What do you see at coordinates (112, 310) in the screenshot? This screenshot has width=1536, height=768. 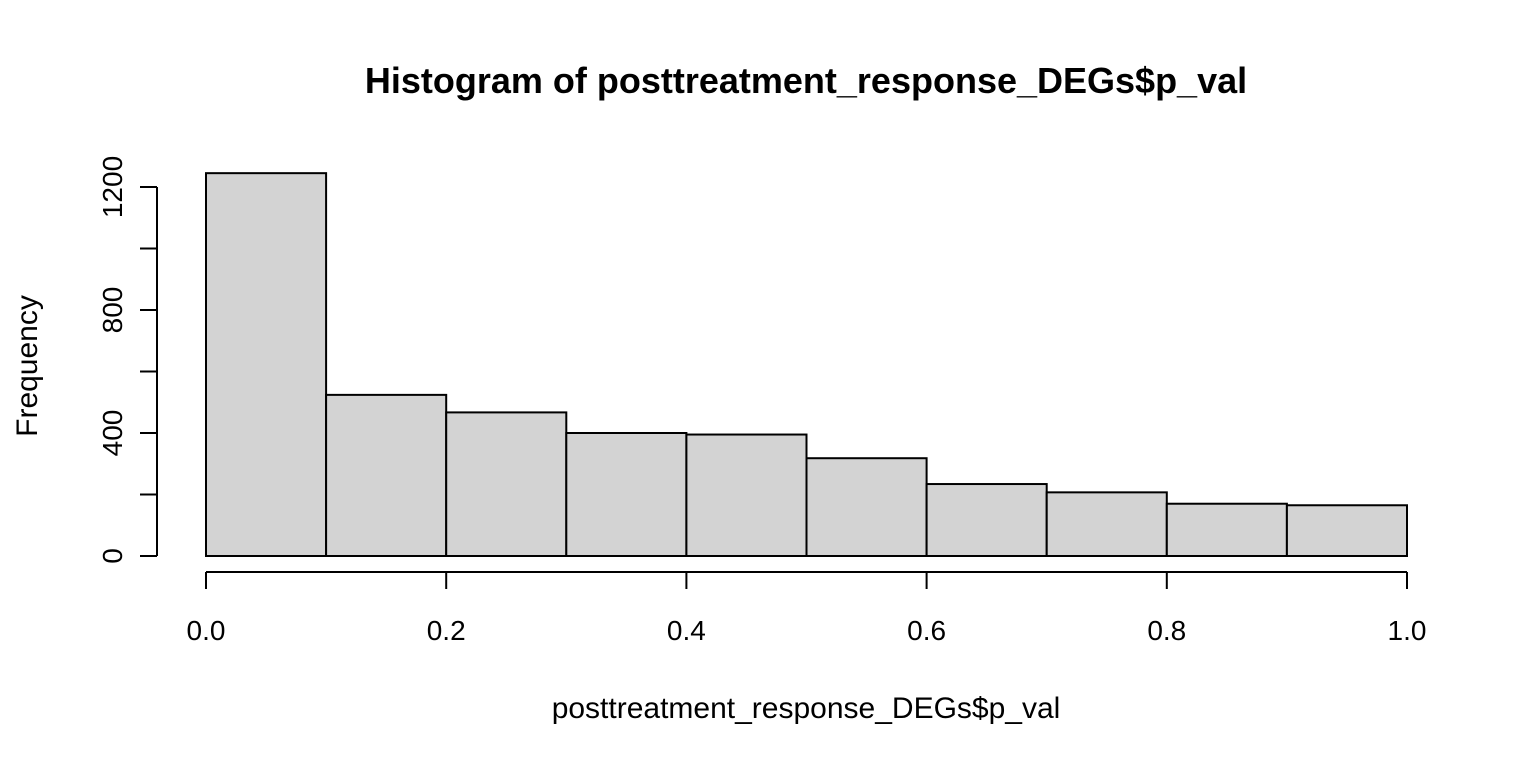 I see `y-tick-label: 800` at bounding box center [112, 310].